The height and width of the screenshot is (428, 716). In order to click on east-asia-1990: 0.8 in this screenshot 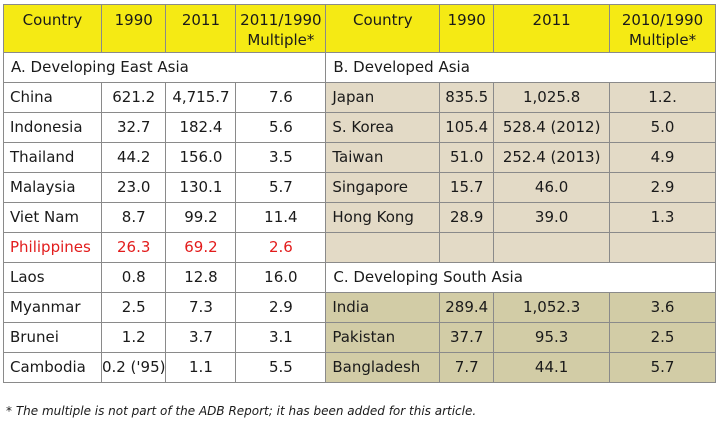, I will do `click(133, 277)`.